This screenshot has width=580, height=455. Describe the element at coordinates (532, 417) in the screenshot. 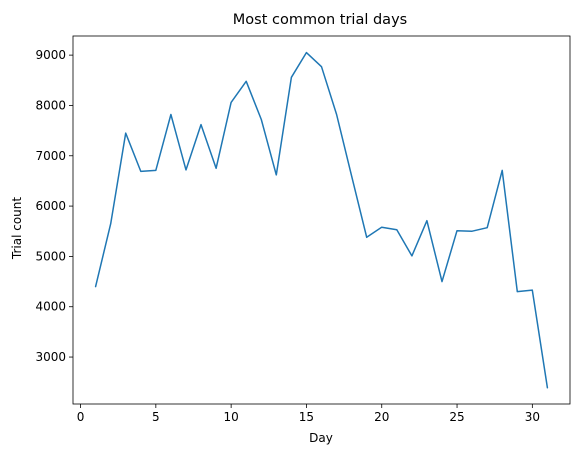

I see `x-tick-label: 30` at that location.